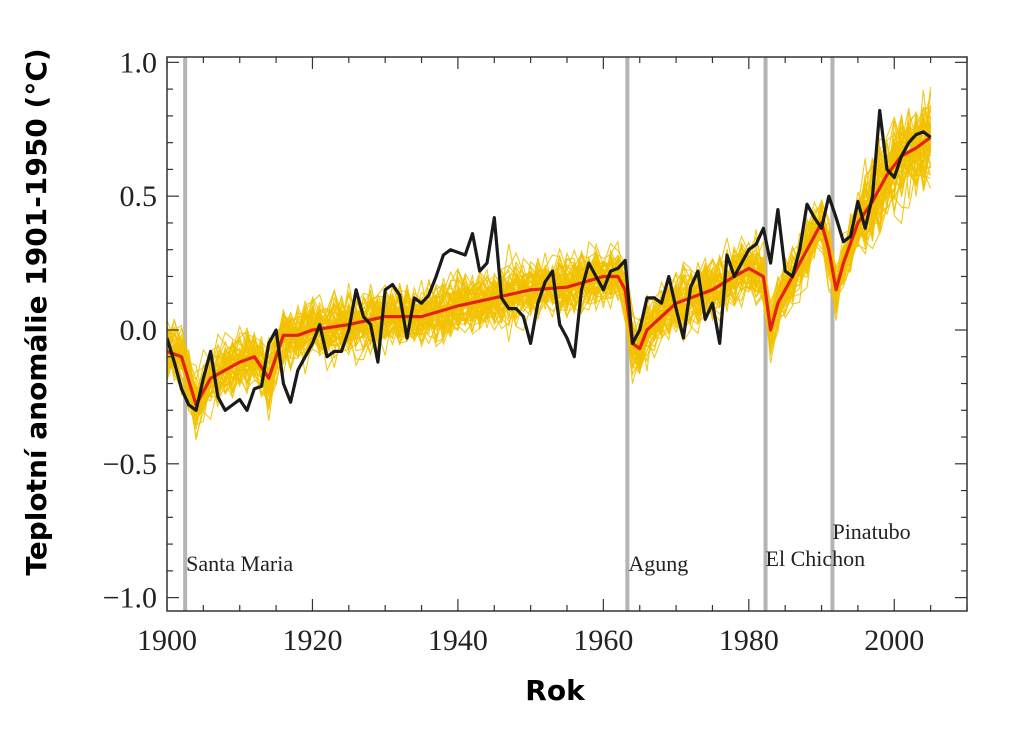 The height and width of the screenshot is (750, 1014). Describe the element at coordinates (894, 640) in the screenshot. I see `x-tick-label: 2000` at that location.